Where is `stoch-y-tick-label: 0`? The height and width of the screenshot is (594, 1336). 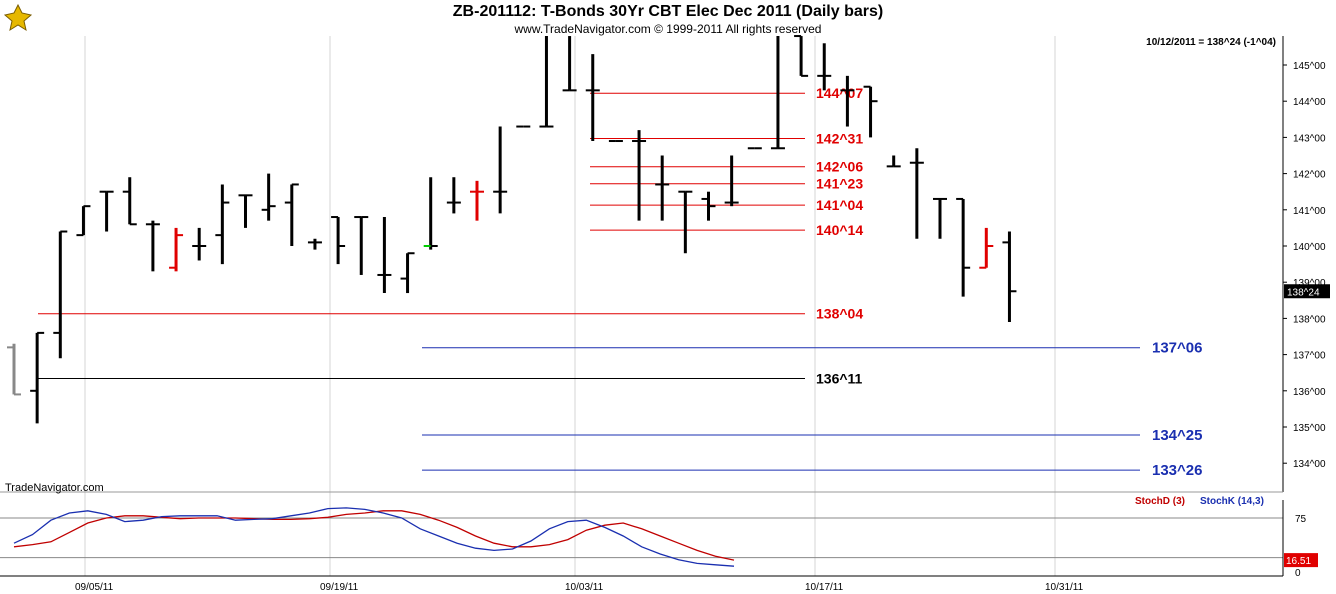
stoch-y-tick-label: 0 is located at coordinates (1298, 573).